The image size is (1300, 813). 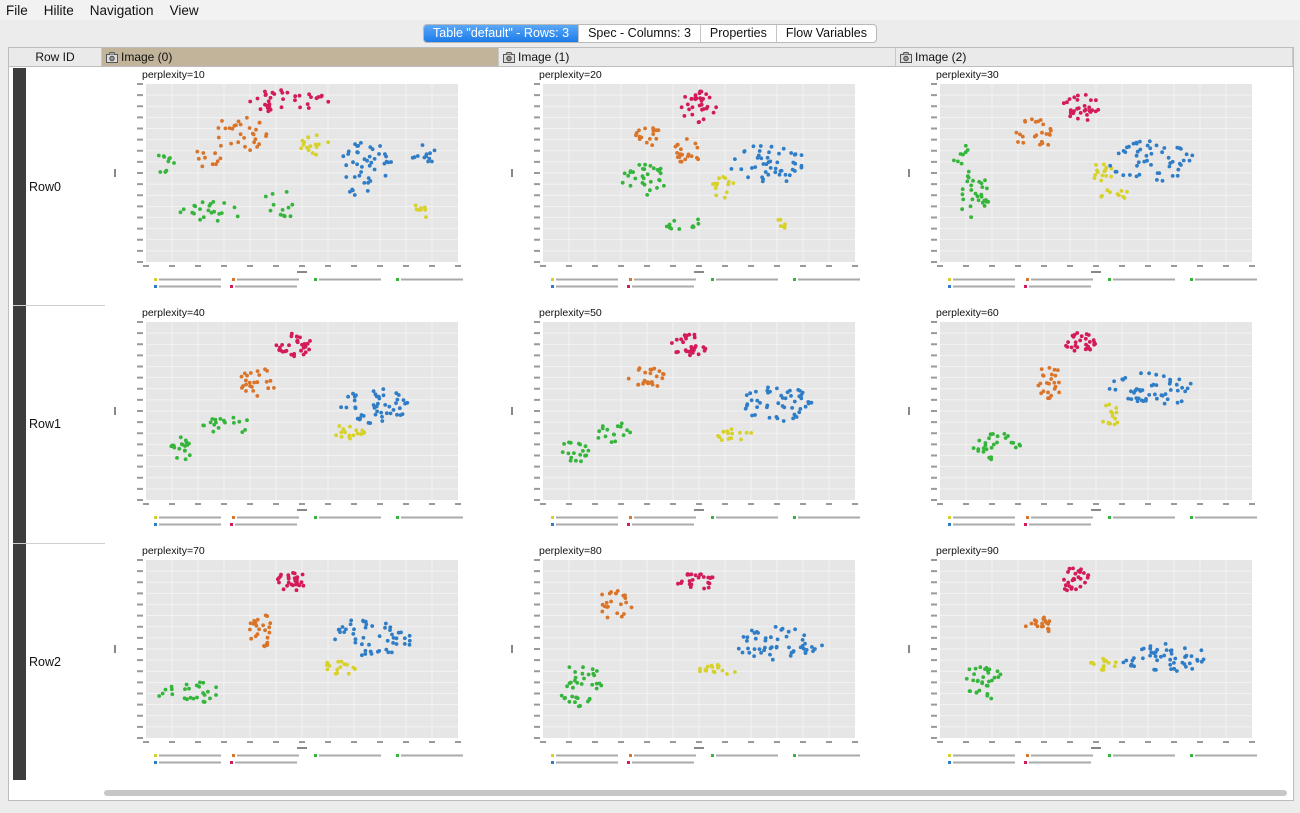 What do you see at coordinates (304, 662) in the screenshot?
I see `image-cell: perplexity=70` at bounding box center [304, 662].